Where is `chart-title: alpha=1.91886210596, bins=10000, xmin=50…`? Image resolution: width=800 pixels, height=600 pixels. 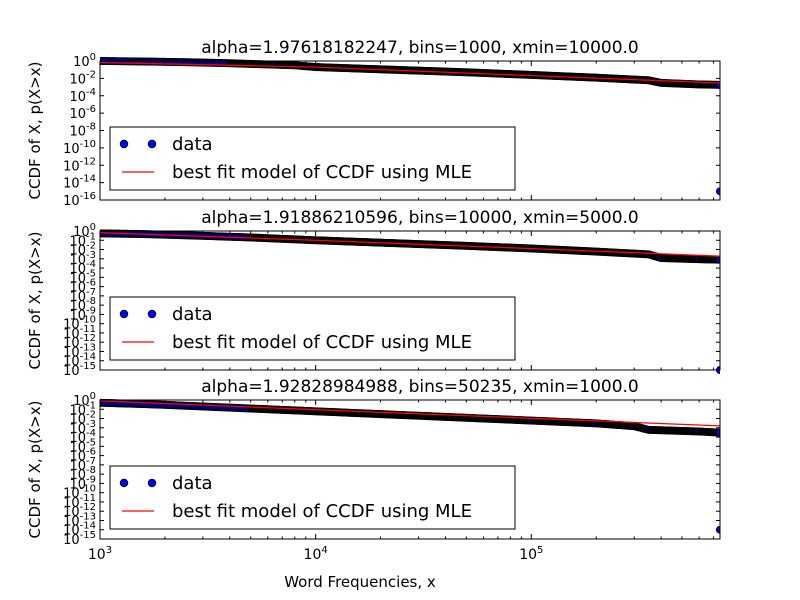
chart-title: alpha=1.91886210596, bins=10000, xmin=50… is located at coordinates (420, 218).